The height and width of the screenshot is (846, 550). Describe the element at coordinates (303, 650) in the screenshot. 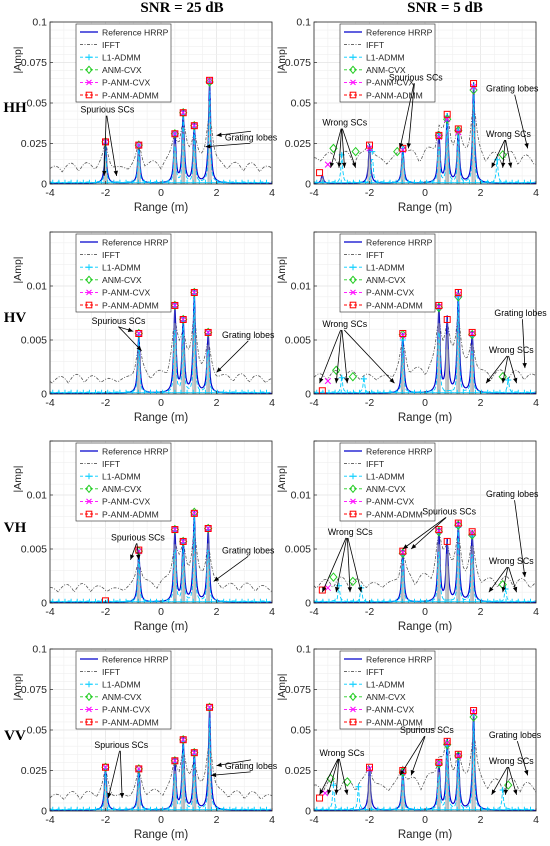

I see `y-tick-label: 0.1` at that location.